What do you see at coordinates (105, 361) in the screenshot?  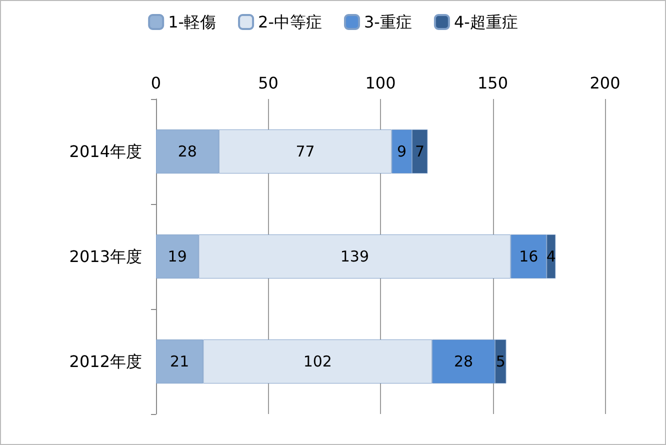 I see `y-tick-label: 2012年度` at bounding box center [105, 361].